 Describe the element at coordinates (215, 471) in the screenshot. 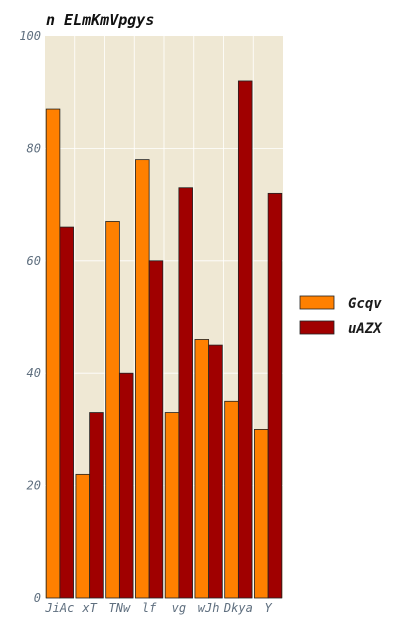

I see `bar-uAZX-wJh` at that location.